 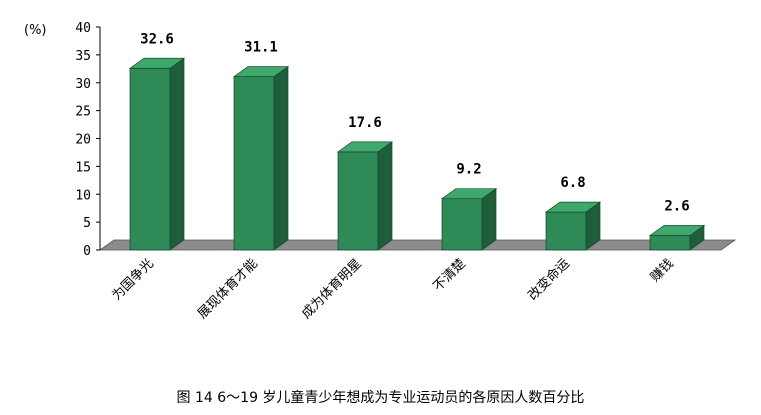 I want to click on y-tick-label: 5, so click(x=87, y=223).